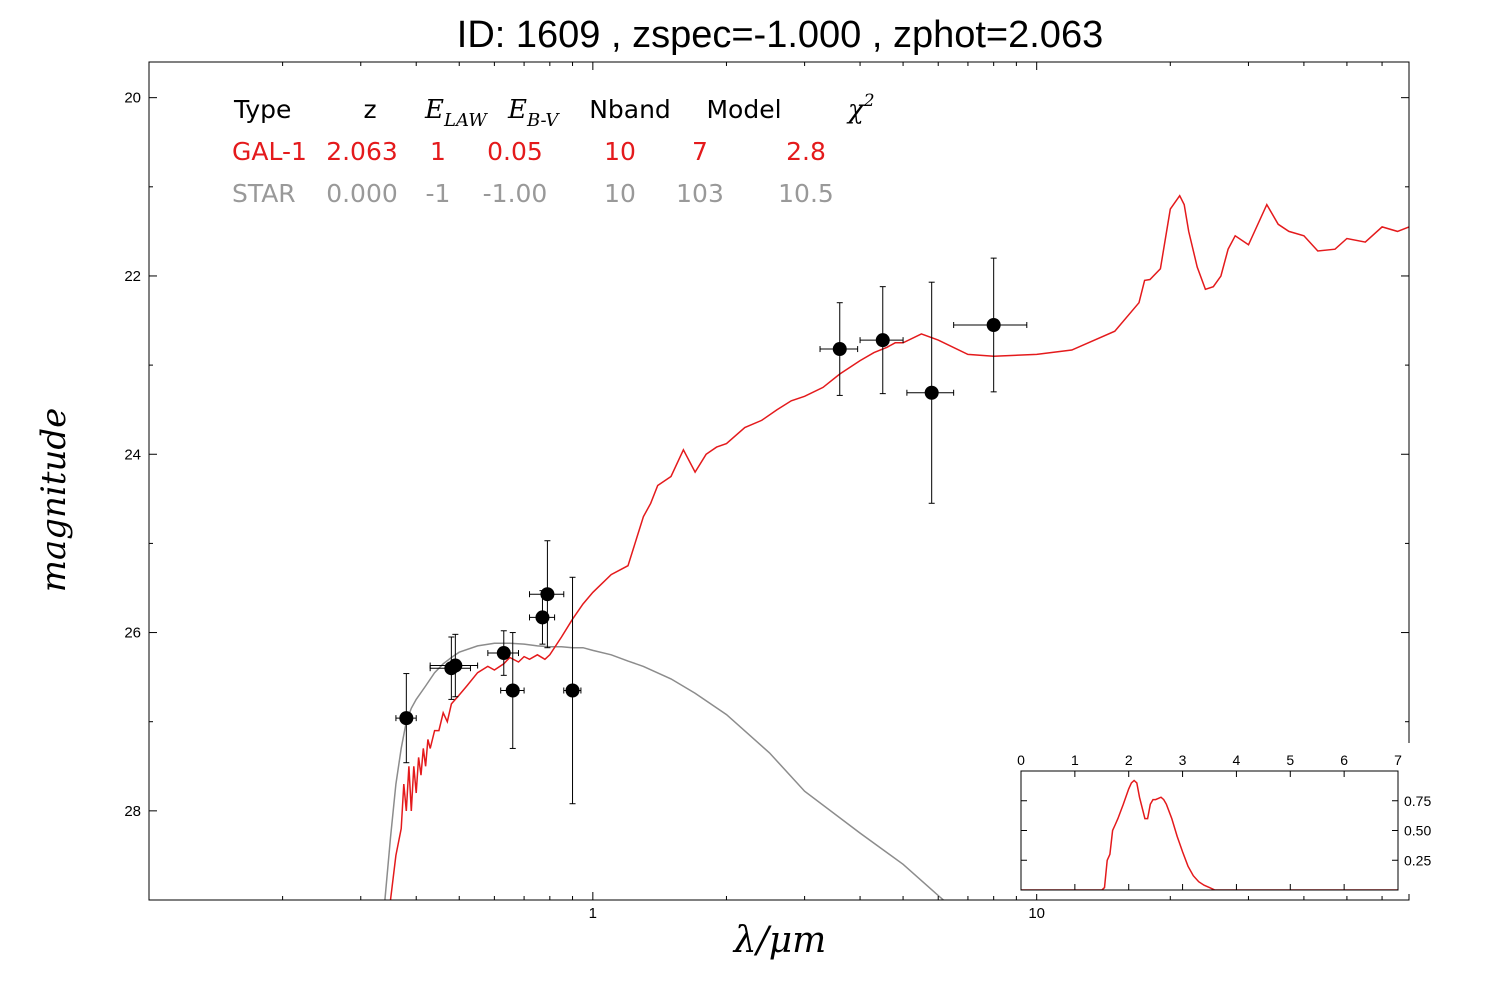  Describe the element at coordinates (1036, 913) in the screenshot. I see `x-tick-label: 10` at that location.